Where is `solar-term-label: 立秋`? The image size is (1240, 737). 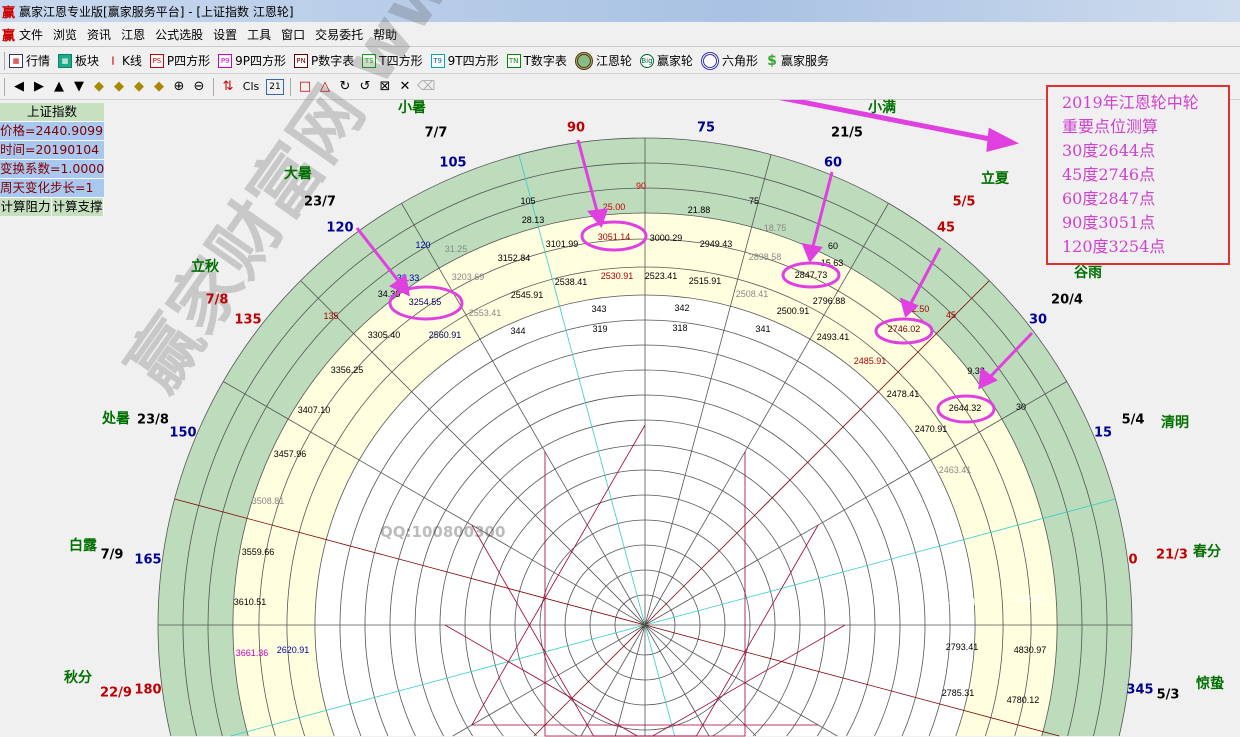
solar-term-label: 立秋 is located at coordinates (205, 267).